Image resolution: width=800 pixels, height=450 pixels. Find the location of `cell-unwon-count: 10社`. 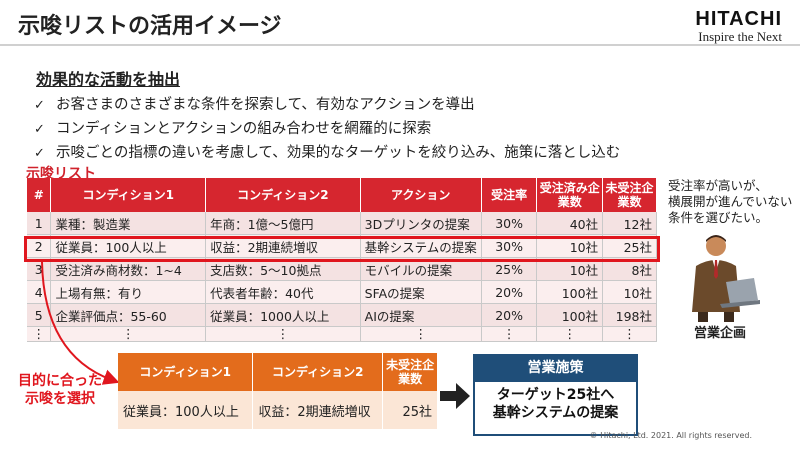

cell-unwon-count: 10社 is located at coordinates (629, 292).